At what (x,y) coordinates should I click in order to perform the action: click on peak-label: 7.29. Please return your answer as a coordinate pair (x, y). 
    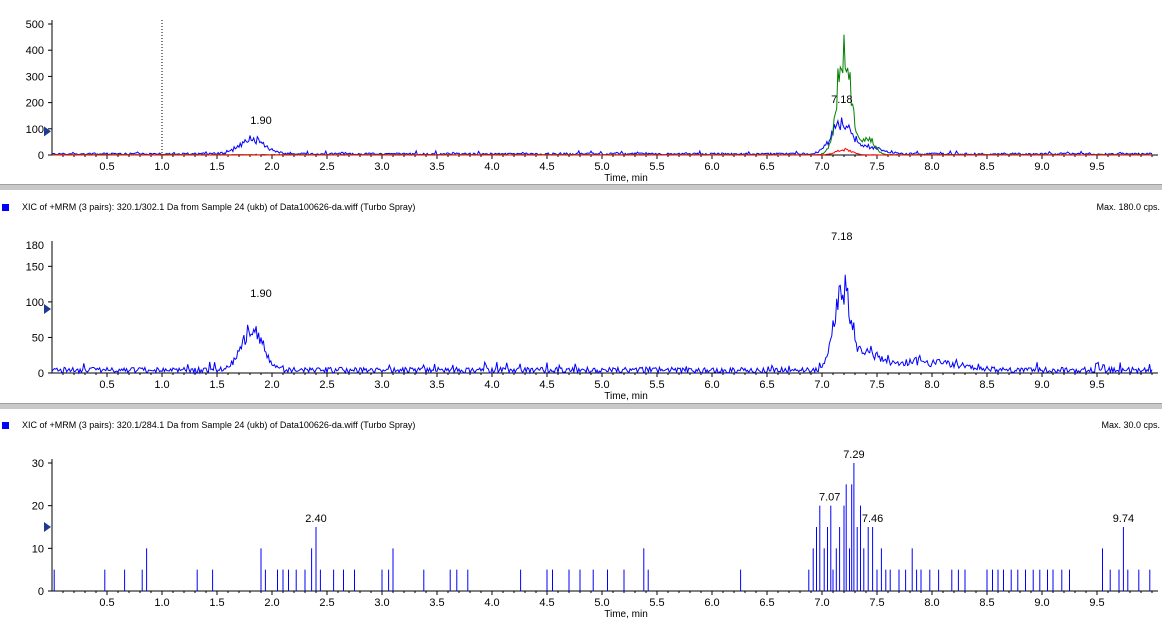
    Looking at the image, I should click on (853, 455).